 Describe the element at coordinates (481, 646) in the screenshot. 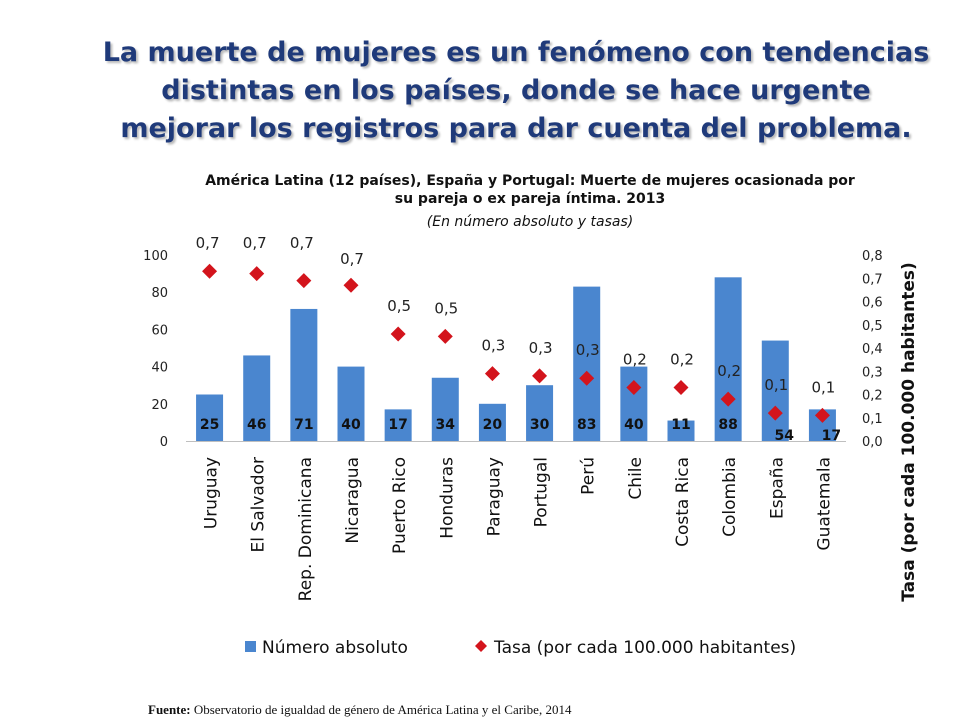

I see `legend-swatch-rate` at that location.